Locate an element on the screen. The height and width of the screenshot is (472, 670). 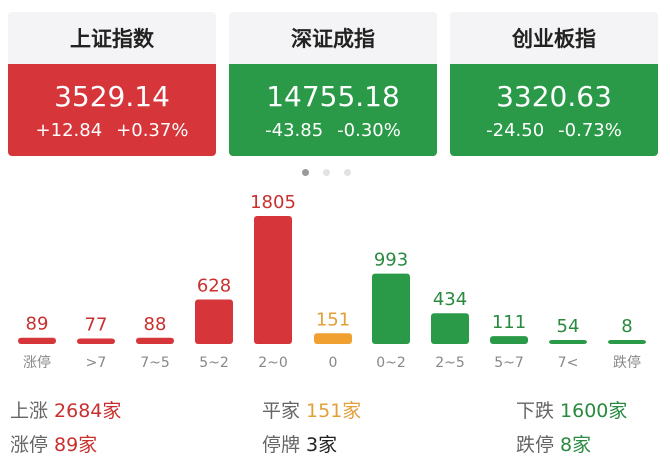
bar-category-label: 2~5 is located at coordinates (450, 363).